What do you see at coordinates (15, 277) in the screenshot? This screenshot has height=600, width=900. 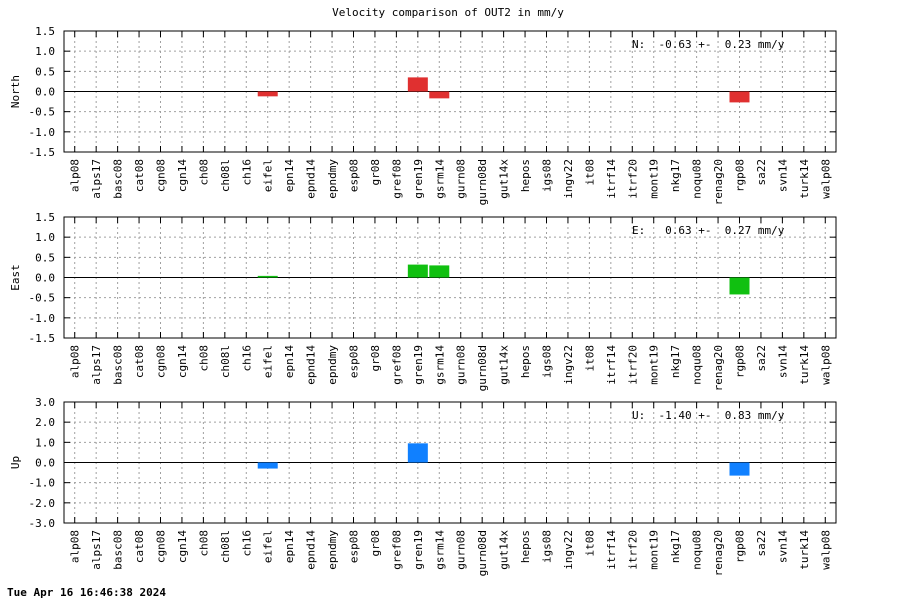 I see `y-axis-label: East` at bounding box center [15, 277].